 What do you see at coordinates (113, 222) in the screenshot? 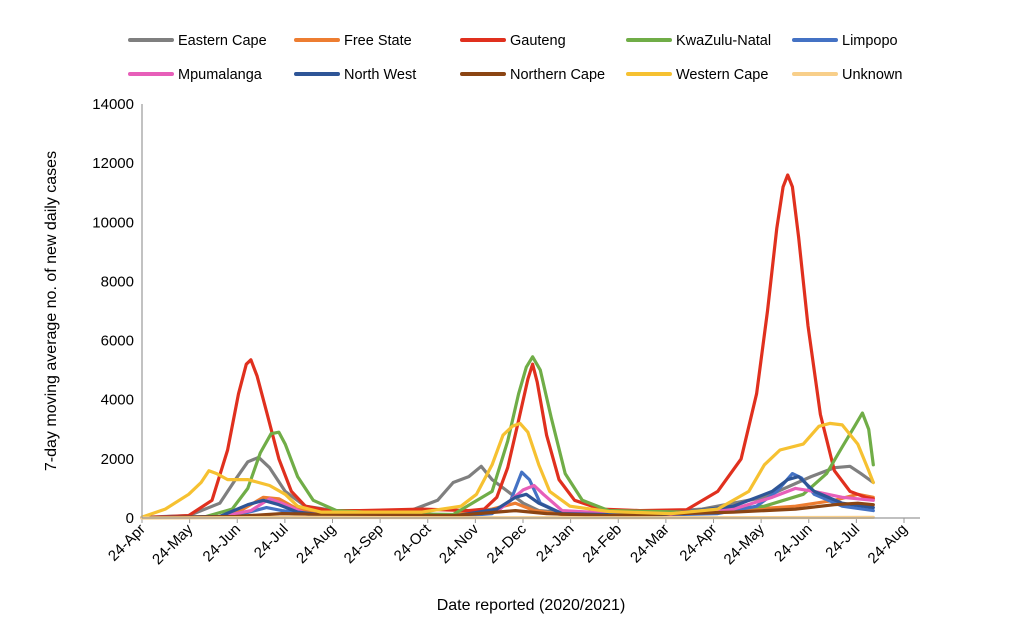
I see `y-tick-label: 10000` at bounding box center [113, 222].